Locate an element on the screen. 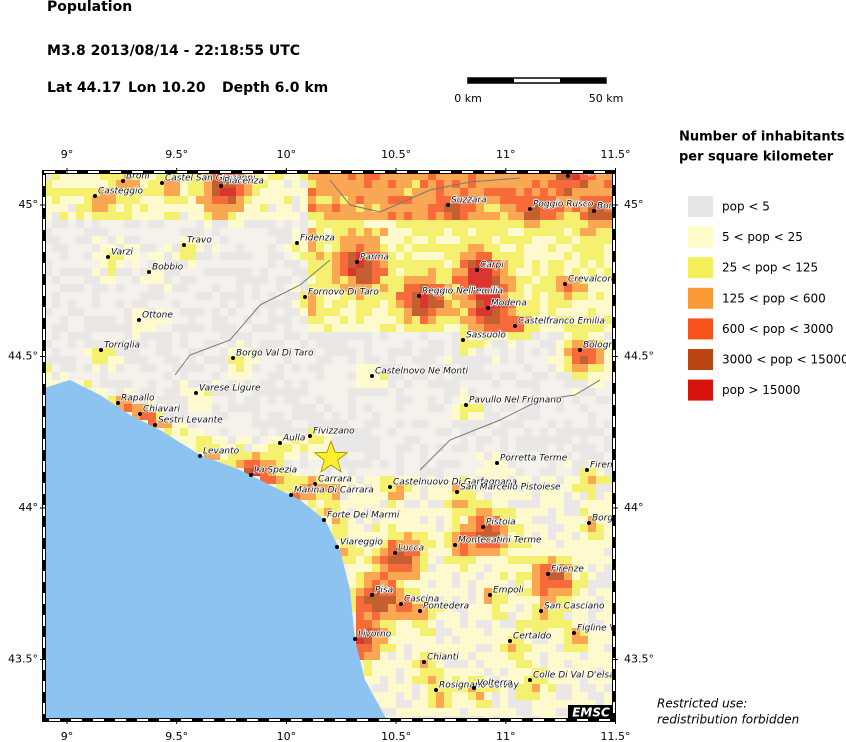  lat-label: 44° is located at coordinates (29, 507).